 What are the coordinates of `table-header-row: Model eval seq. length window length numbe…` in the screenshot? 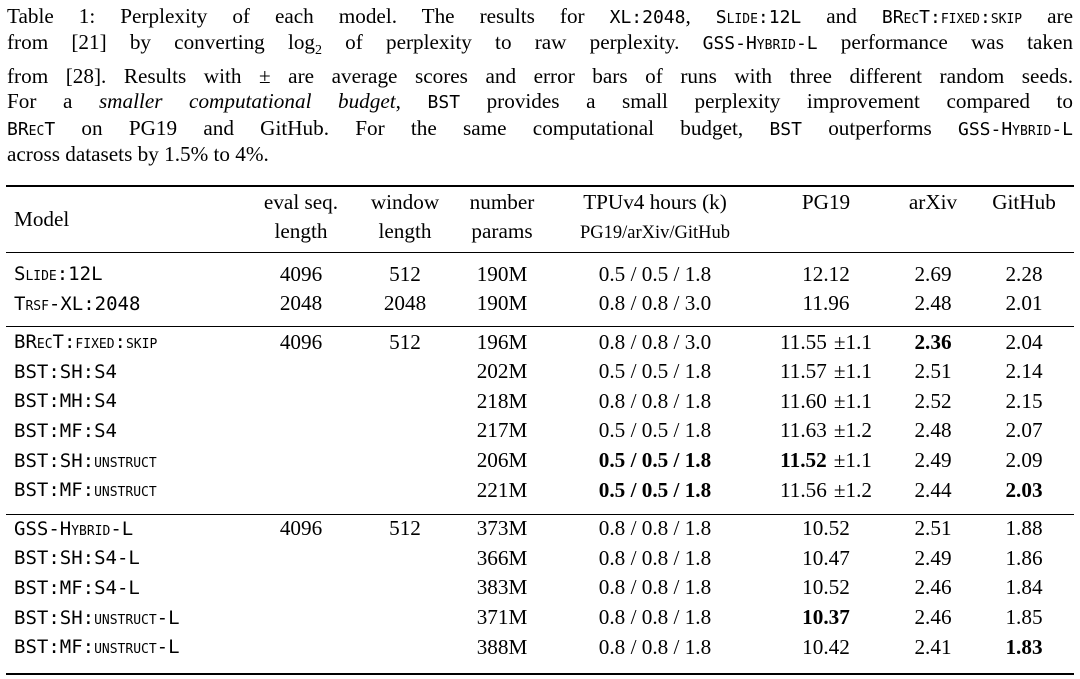 It's located at (540, 219).